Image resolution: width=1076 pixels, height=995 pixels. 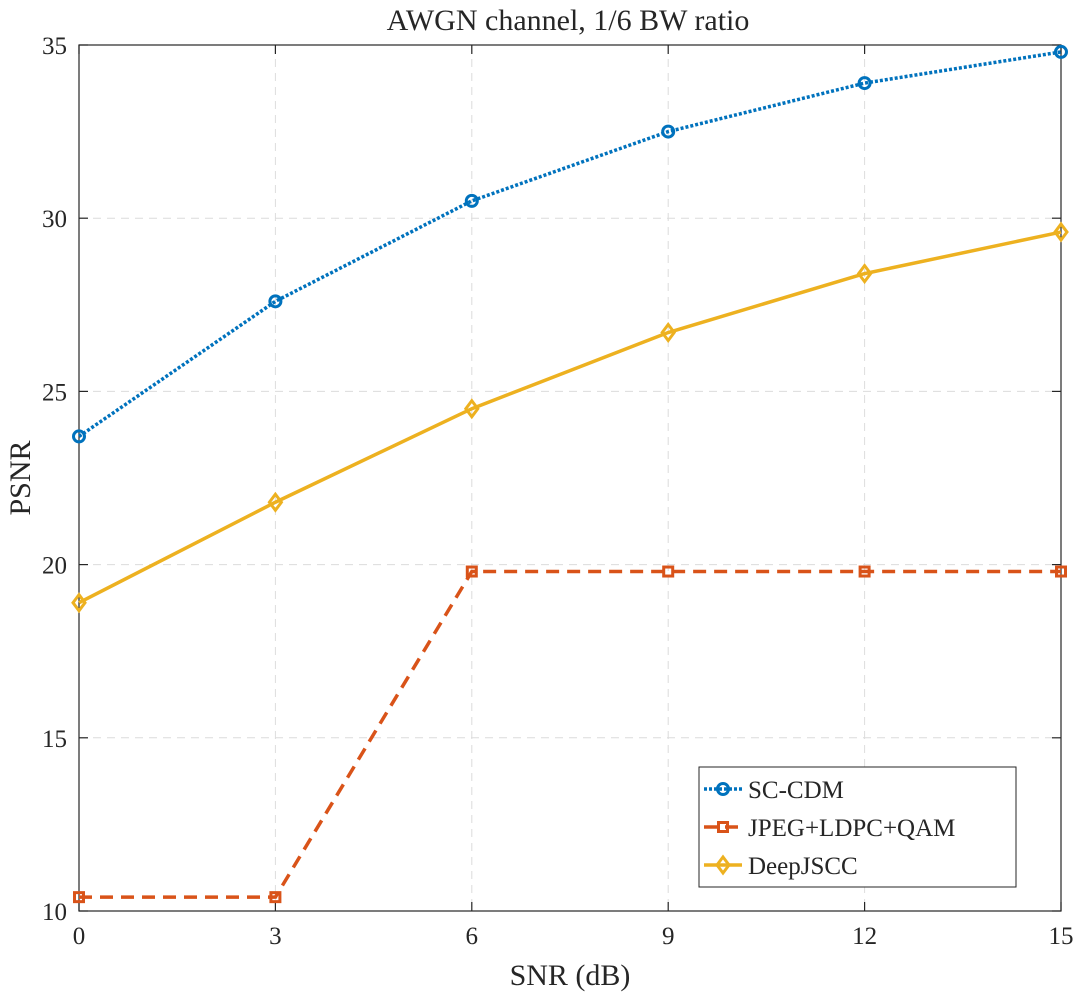 What do you see at coordinates (54, 219) in the screenshot?
I see `y-tick-label: 30` at bounding box center [54, 219].